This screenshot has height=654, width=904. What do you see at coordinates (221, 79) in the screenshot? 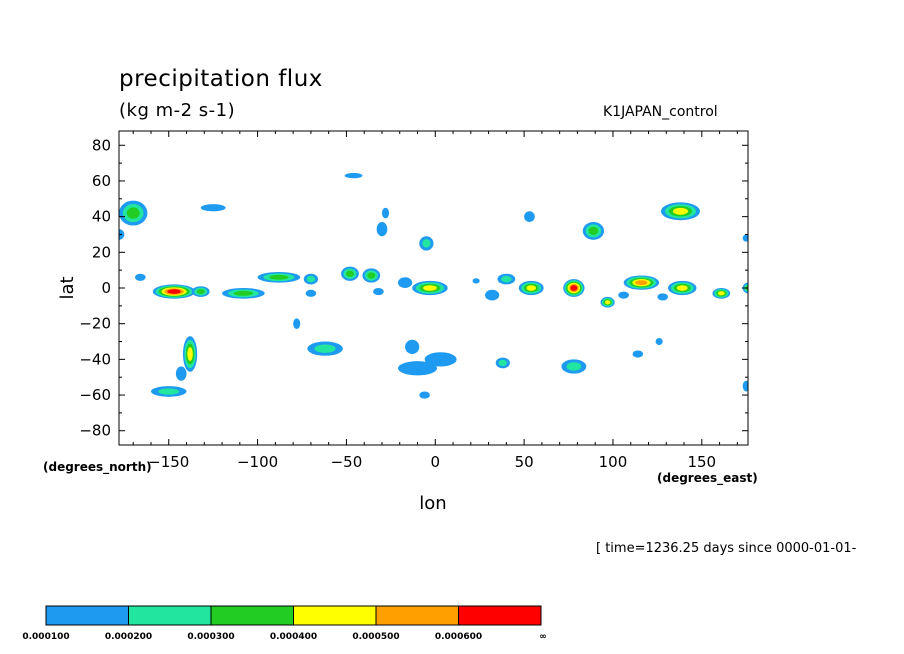
I see `chart-title: precipitation flux` at bounding box center [221, 79].